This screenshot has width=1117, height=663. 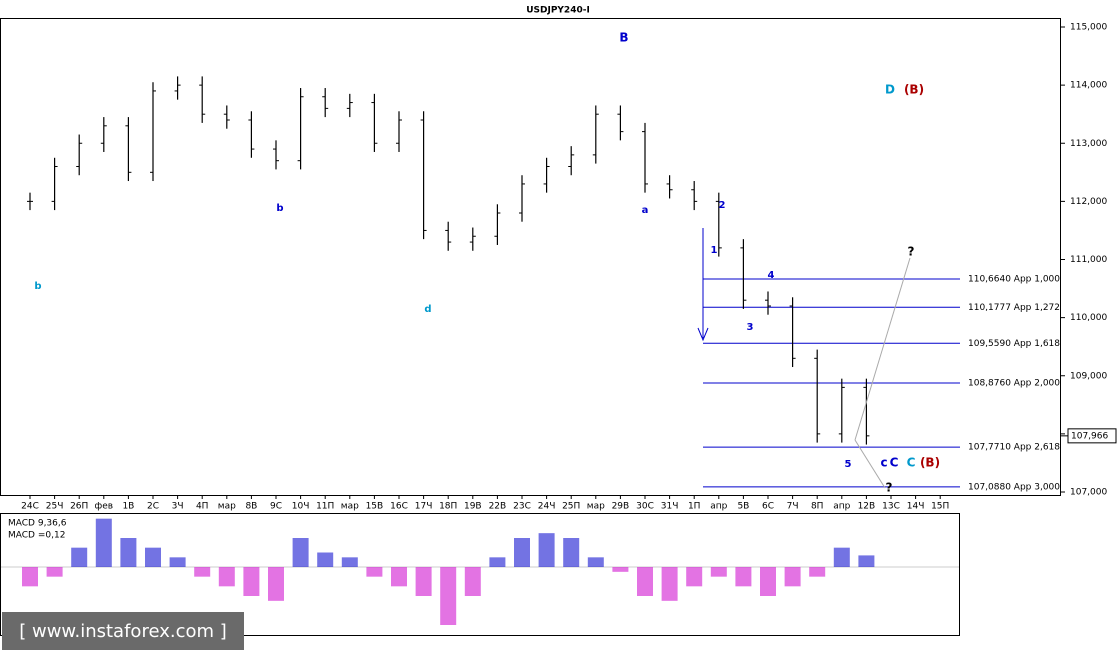 What do you see at coordinates (375, 507) in the screenshot?
I see `x-tick-label: 15В` at bounding box center [375, 507].